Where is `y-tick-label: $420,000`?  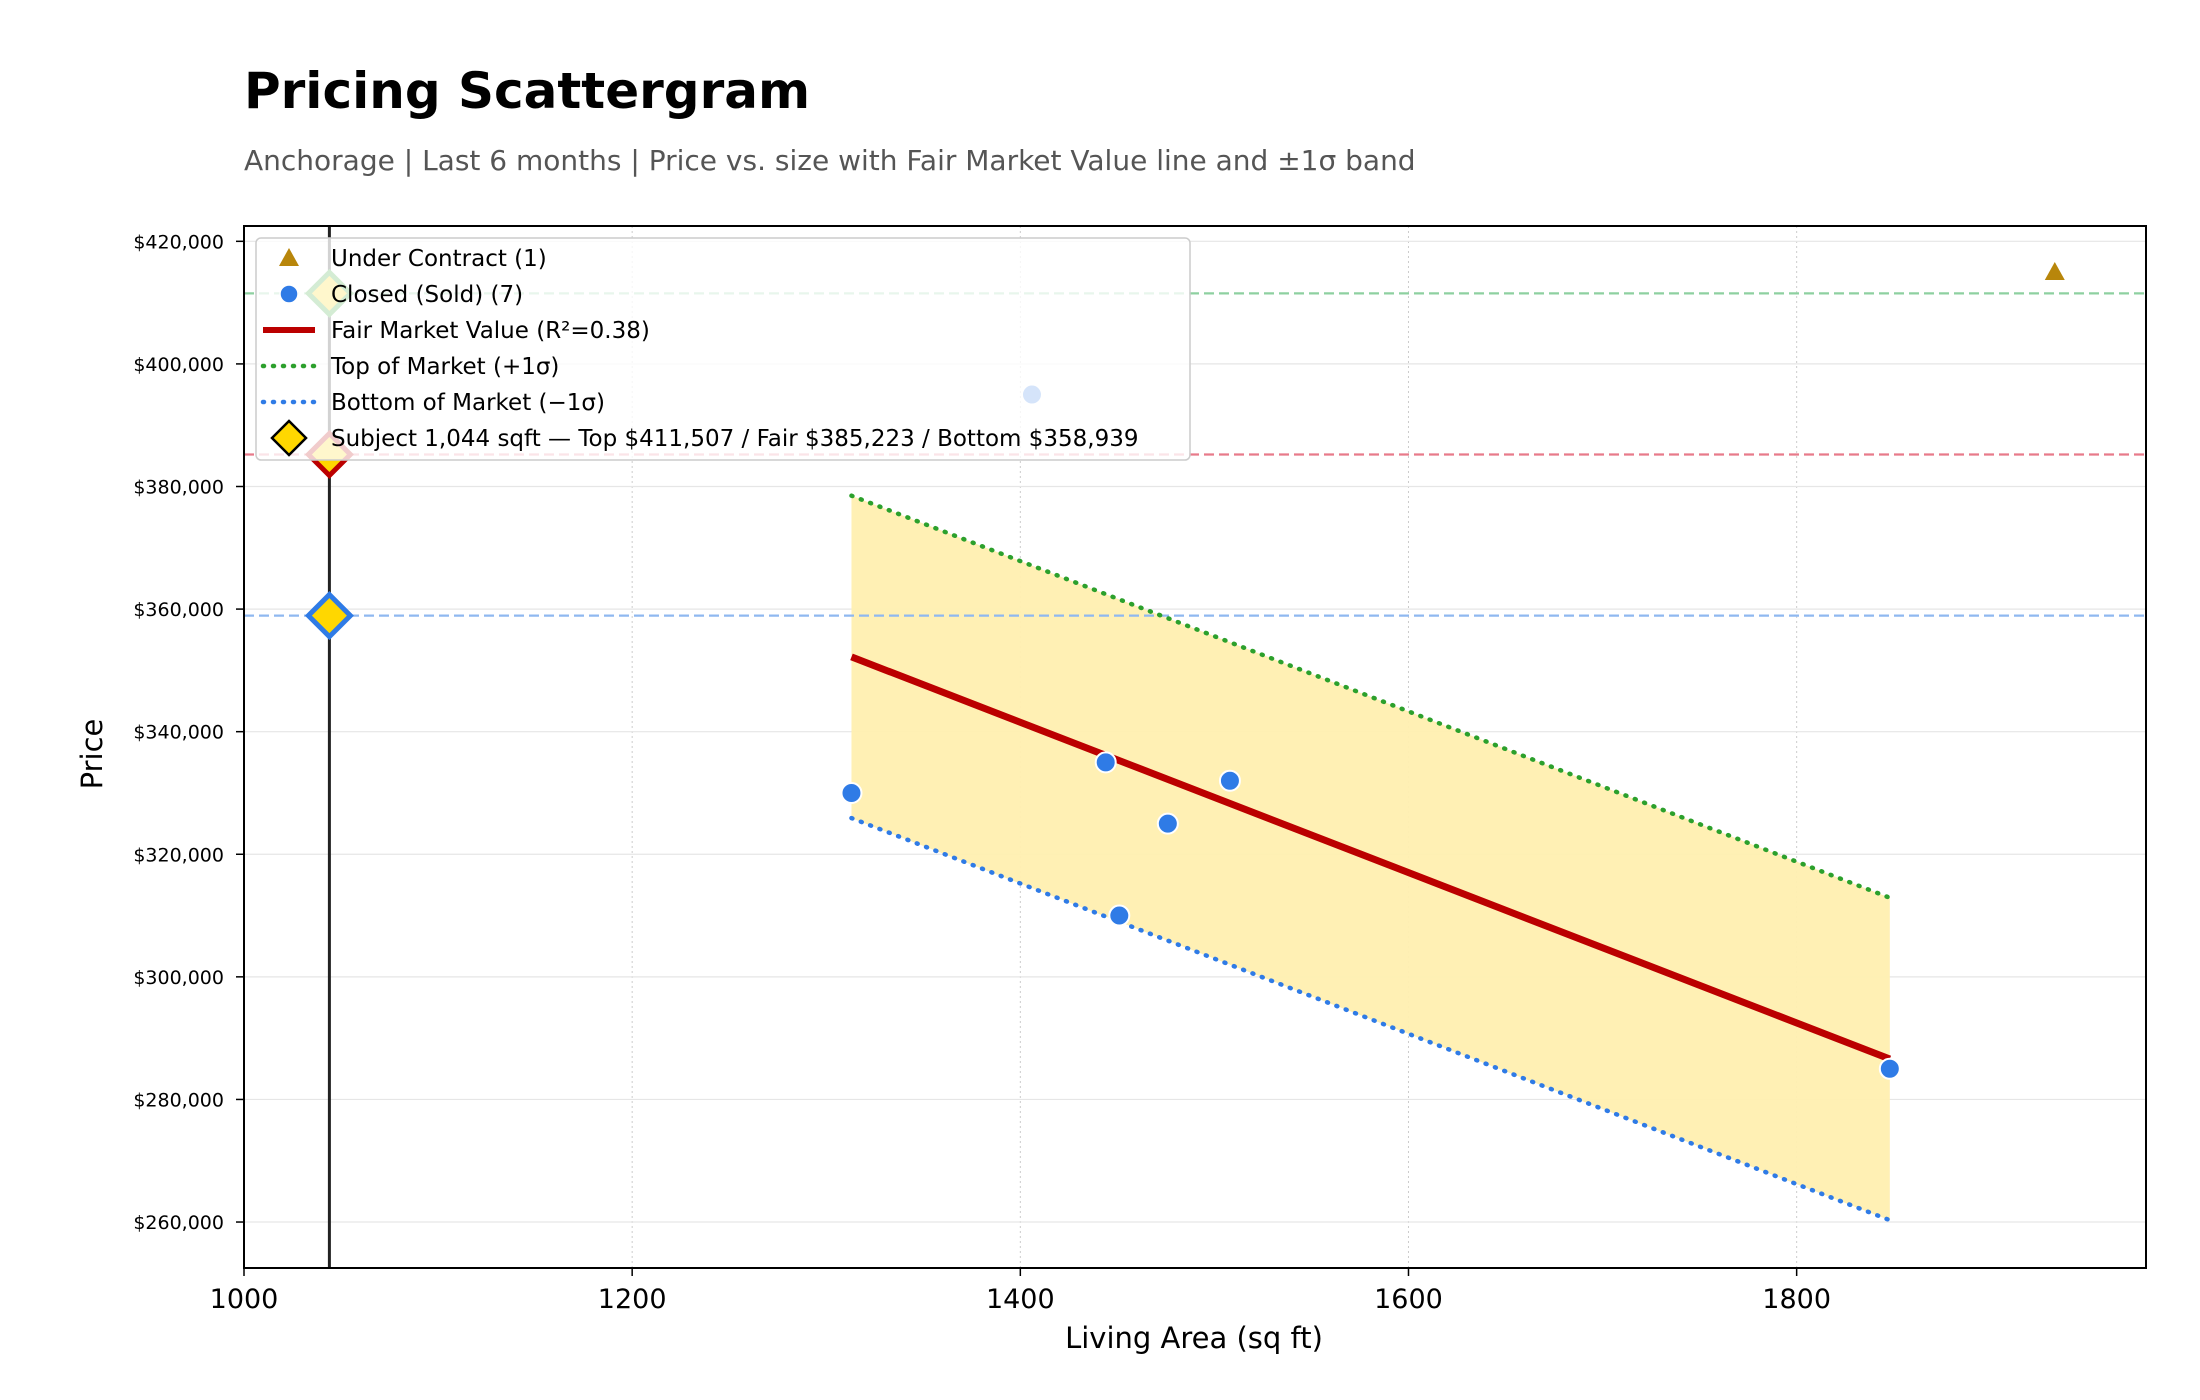
y-tick-label: $420,000 is located at coordinates (178, 242).